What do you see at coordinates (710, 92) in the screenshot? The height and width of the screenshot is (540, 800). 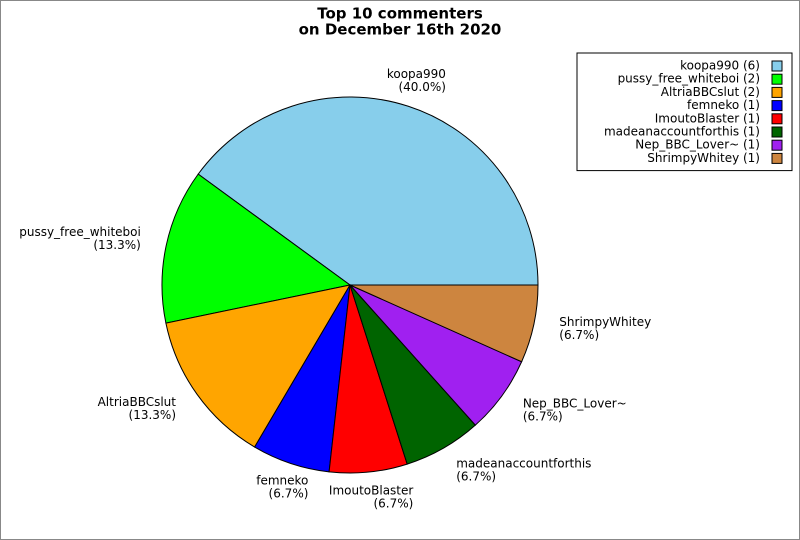 I see `legend-label: AltriaBBCslut (2)` at bounding box center [710, 92].